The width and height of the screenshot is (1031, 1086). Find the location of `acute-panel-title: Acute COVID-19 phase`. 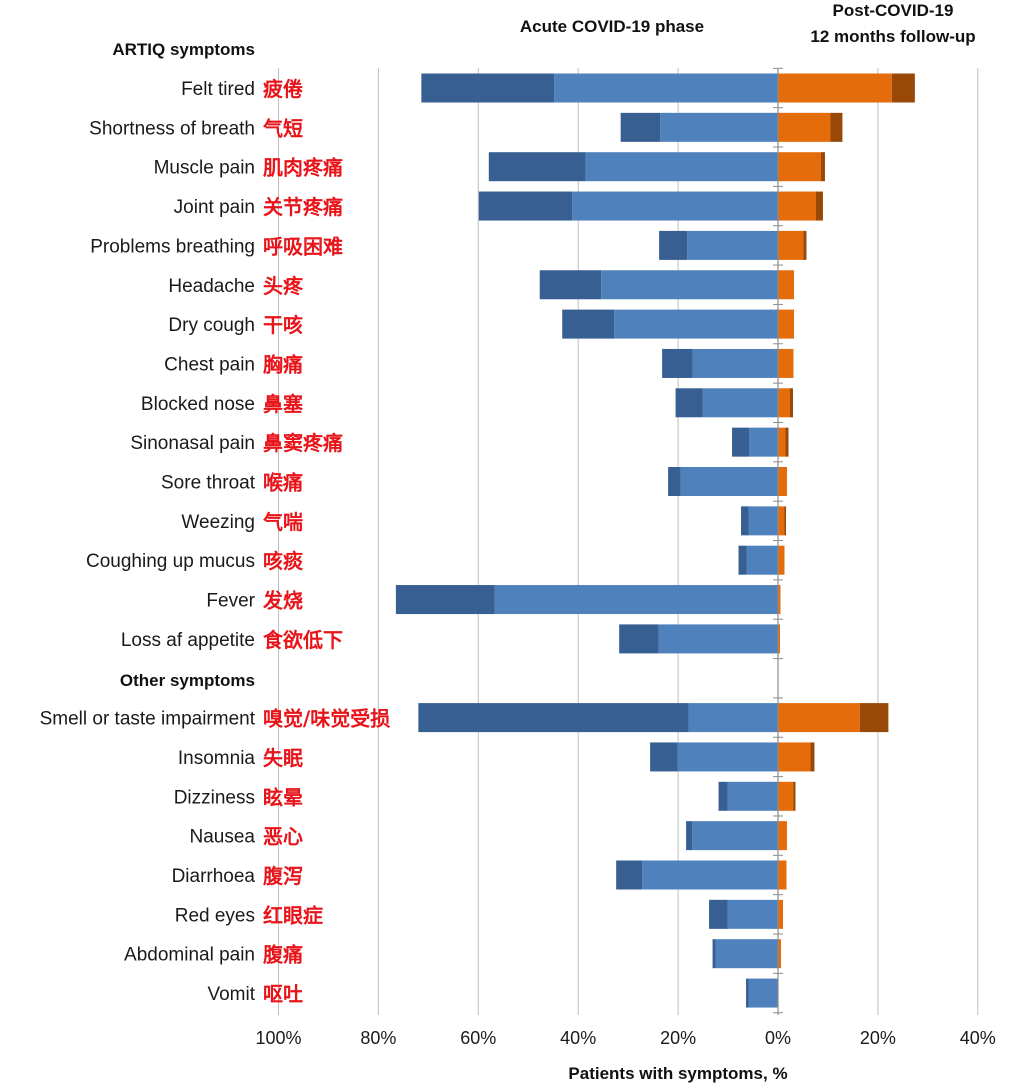

acute-panel-title: Acute COVID-19 phase is located at coordinates (612, 26).